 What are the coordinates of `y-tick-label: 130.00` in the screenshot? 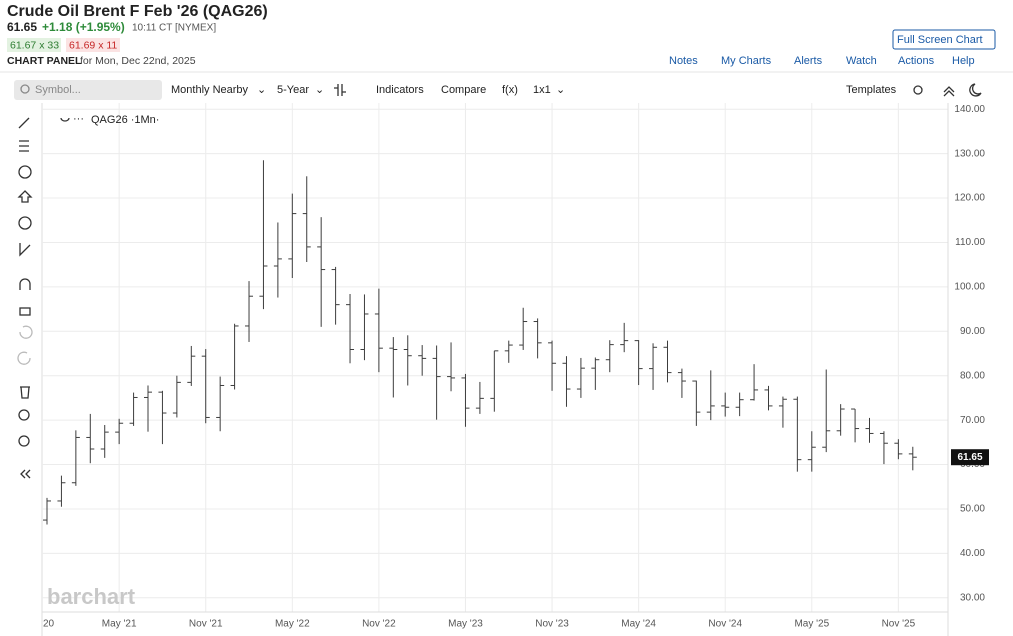 It's located at (969, 153).